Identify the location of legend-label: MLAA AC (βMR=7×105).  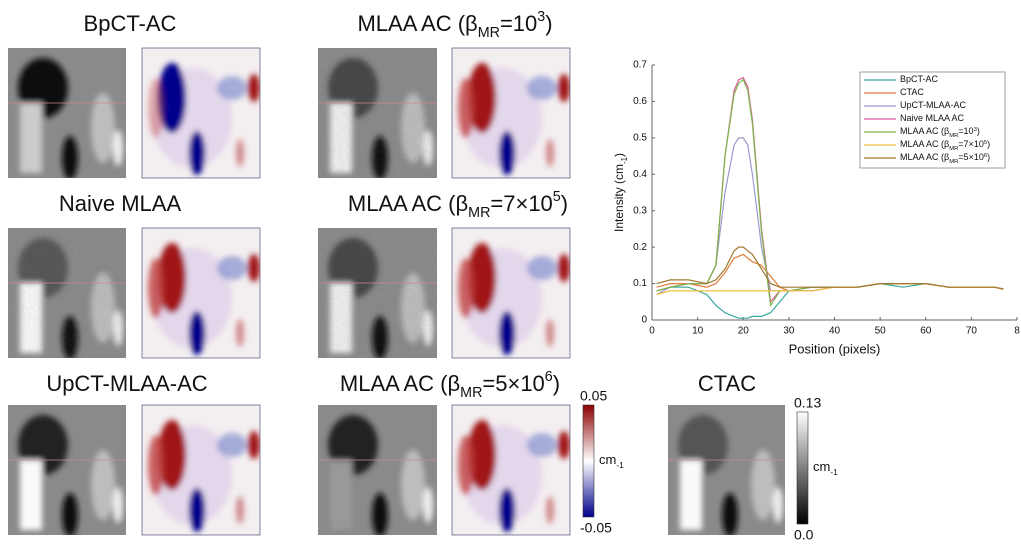
(945, 145).